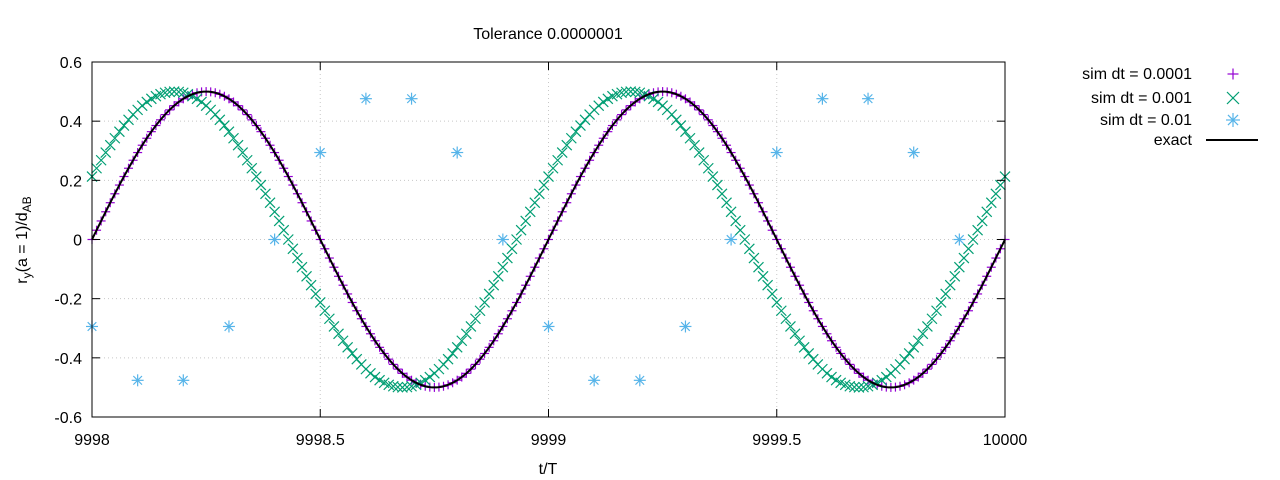  What do you see at coordinates (22, 242) in the screenshot?
I see `y-axis-label-mid: (a = 1)/d` at bounding box center [22, 242].